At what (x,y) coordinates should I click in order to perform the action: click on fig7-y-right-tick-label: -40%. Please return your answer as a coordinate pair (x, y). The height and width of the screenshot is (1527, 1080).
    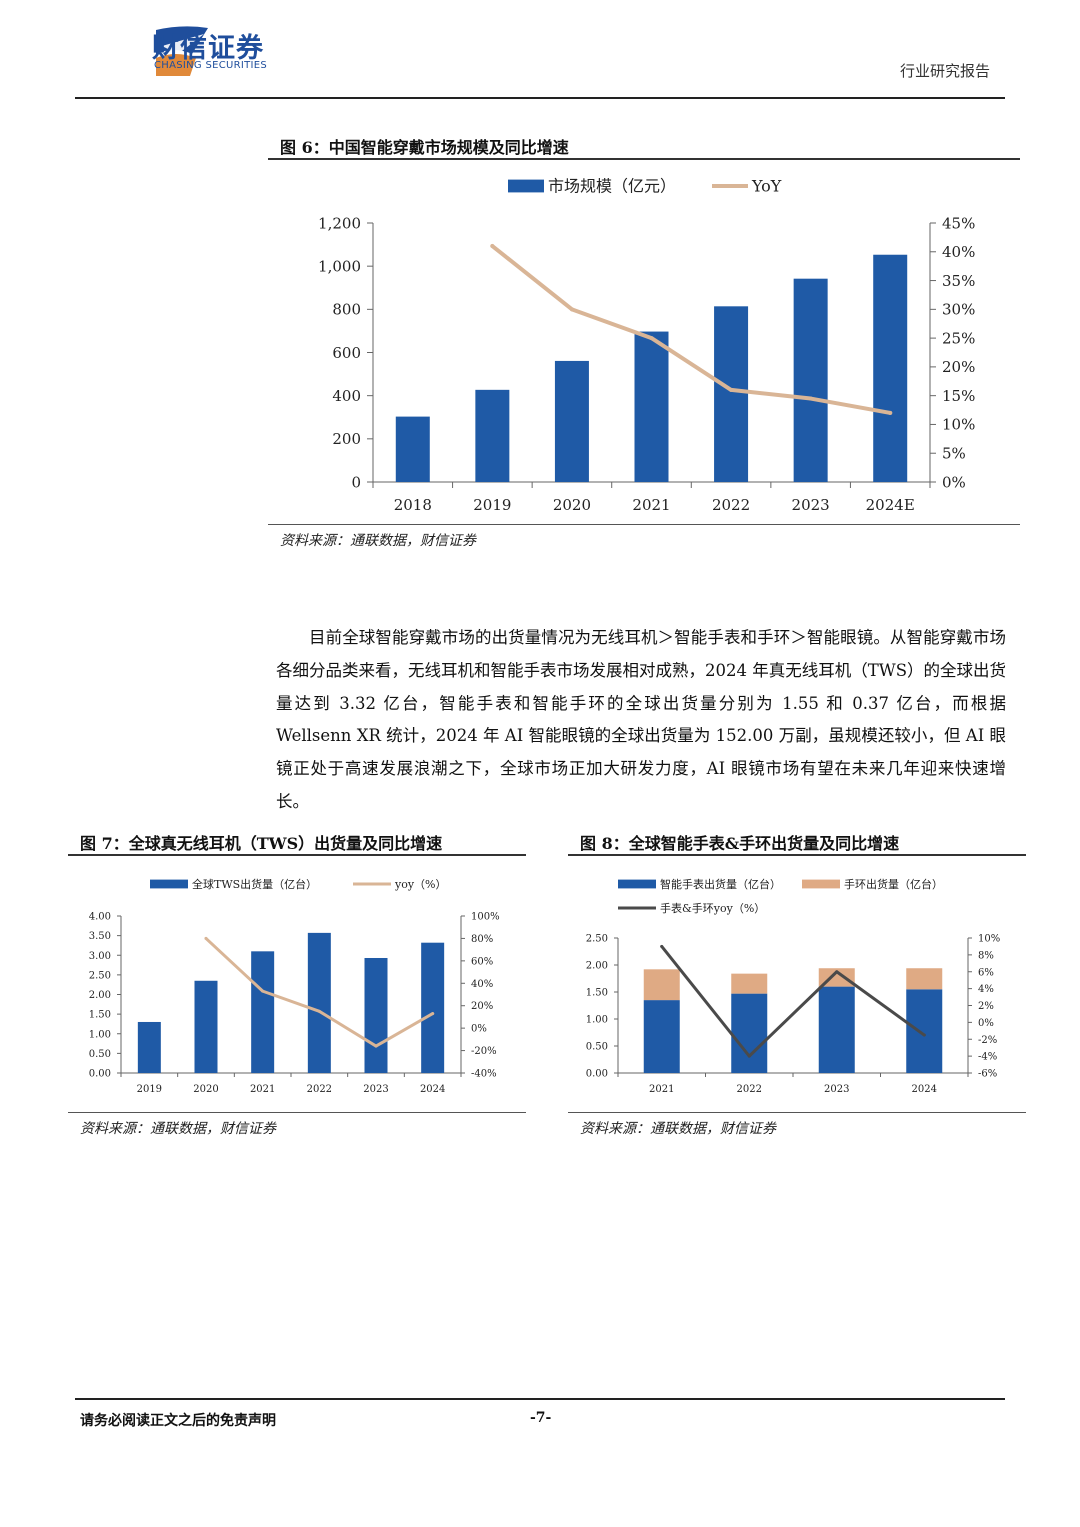
    Looking at the image, I should click on (484, 1074).